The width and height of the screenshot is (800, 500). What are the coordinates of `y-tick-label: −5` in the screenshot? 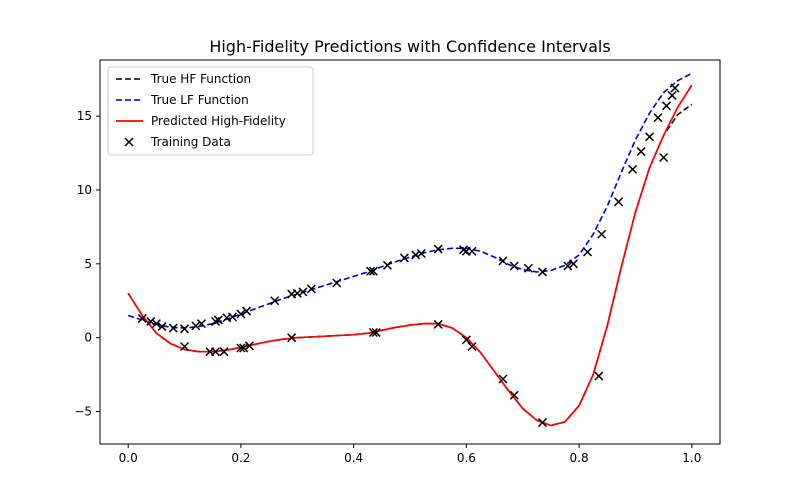 It's located at (83, 412).